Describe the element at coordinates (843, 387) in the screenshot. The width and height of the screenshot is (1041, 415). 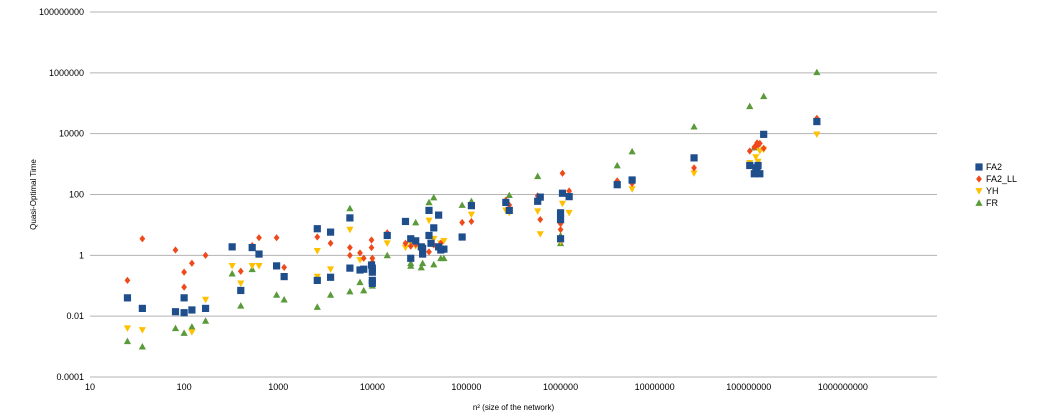
I see `x-tick-label: 1000000000` at that location.